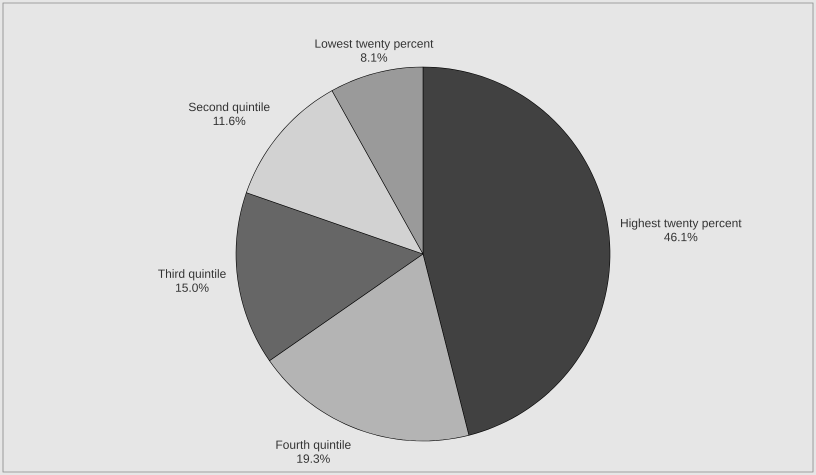 The width and height of the screenshot is (816, 475). What do you see at coordinates (681, 224) in the screenshot?
I see `slice-label: Highest twenty percent` at bounding box center [681, 224].